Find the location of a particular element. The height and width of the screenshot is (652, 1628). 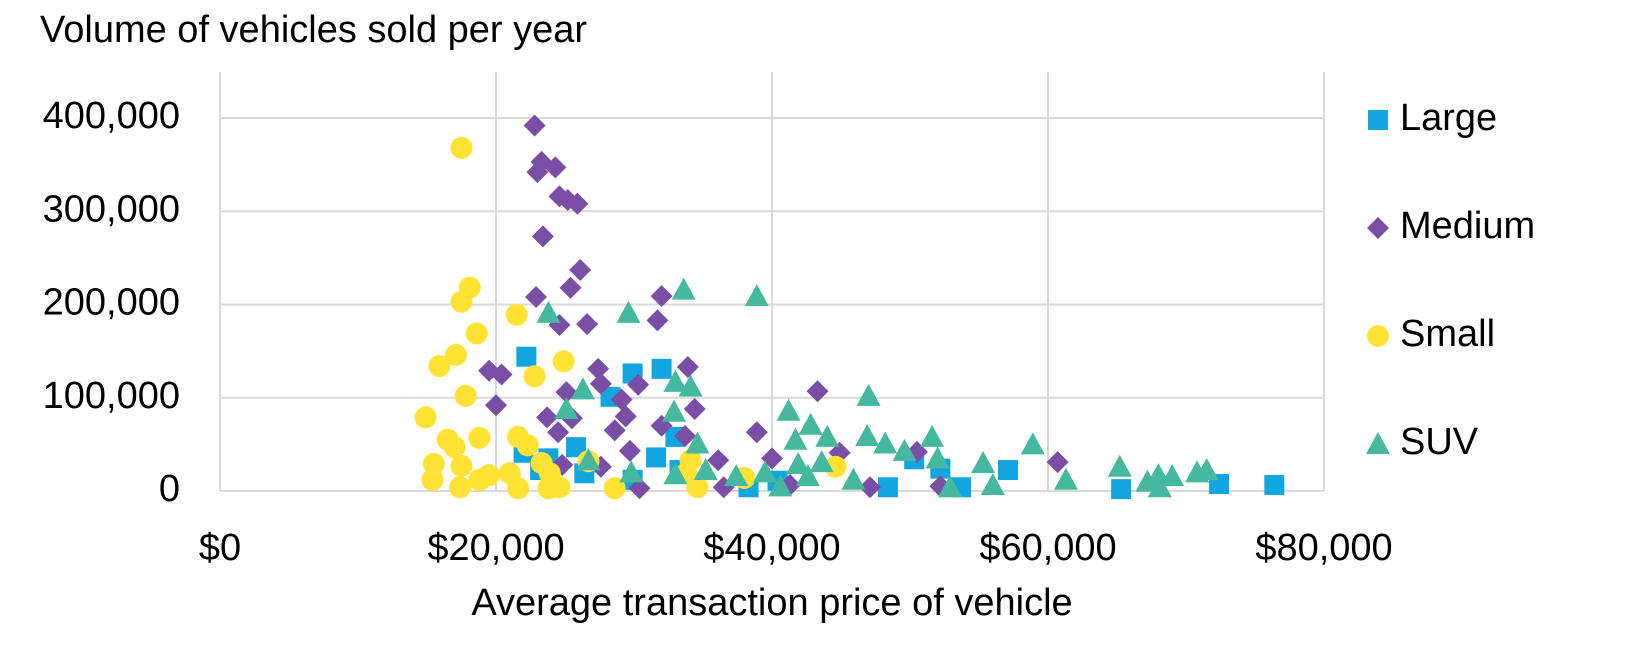

x-tick-label: $0 is located at coordinates (220, 548).